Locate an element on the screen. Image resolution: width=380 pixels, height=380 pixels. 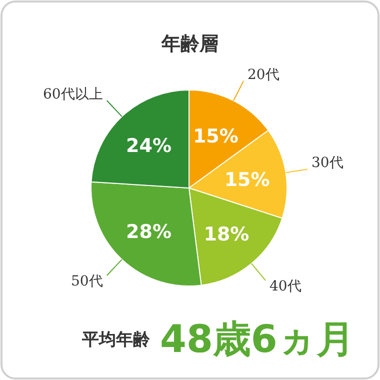
slice-label: 60代以上 is located at coordinates (73, 94).